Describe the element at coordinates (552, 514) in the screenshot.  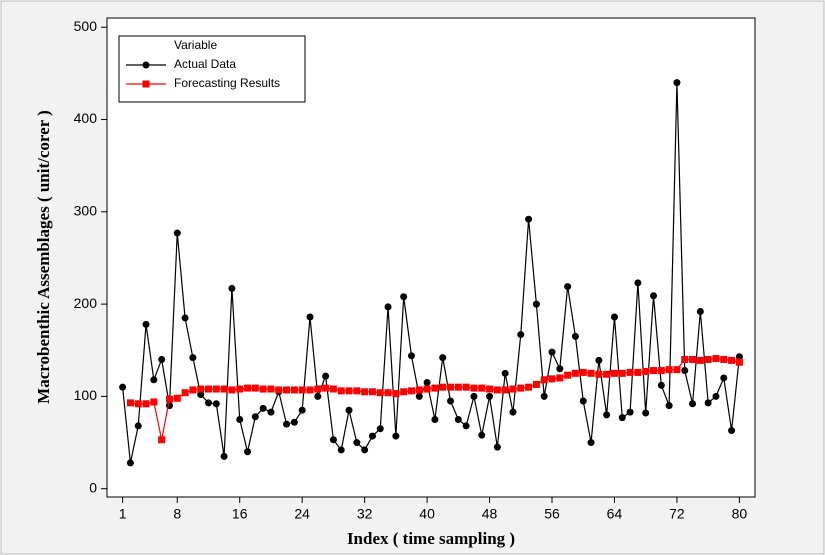
I see `x-tick-label: 56` at that location.